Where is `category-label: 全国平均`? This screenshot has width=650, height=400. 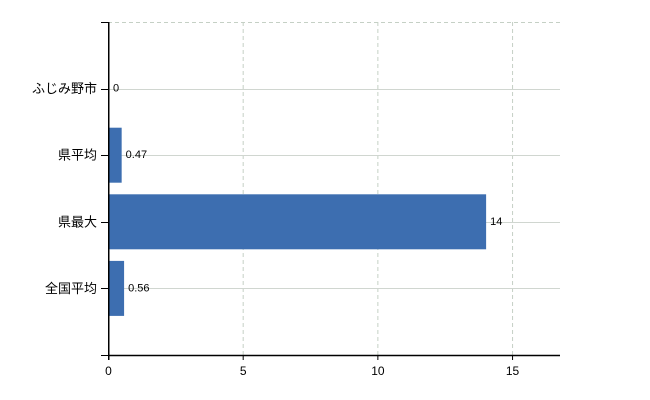
category-label: 全国平均 is located at coordinates (71, 288).